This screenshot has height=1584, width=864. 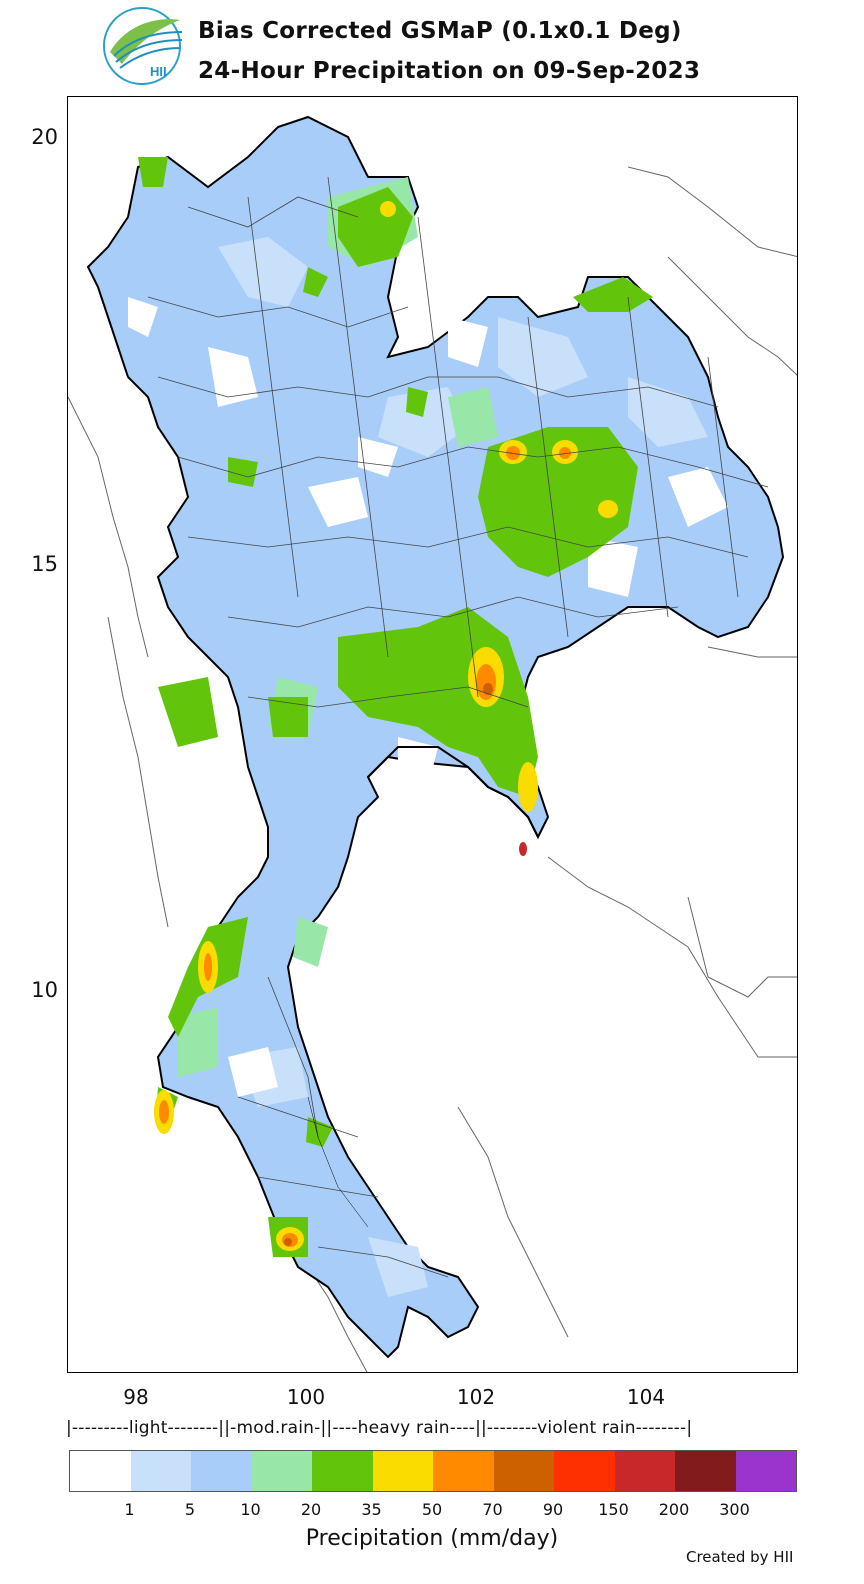 What do you see at coordinates (129, 1509) in the screenshot?
I see `colorbar-tick-label: 1` at bounding box center [129, 1509].